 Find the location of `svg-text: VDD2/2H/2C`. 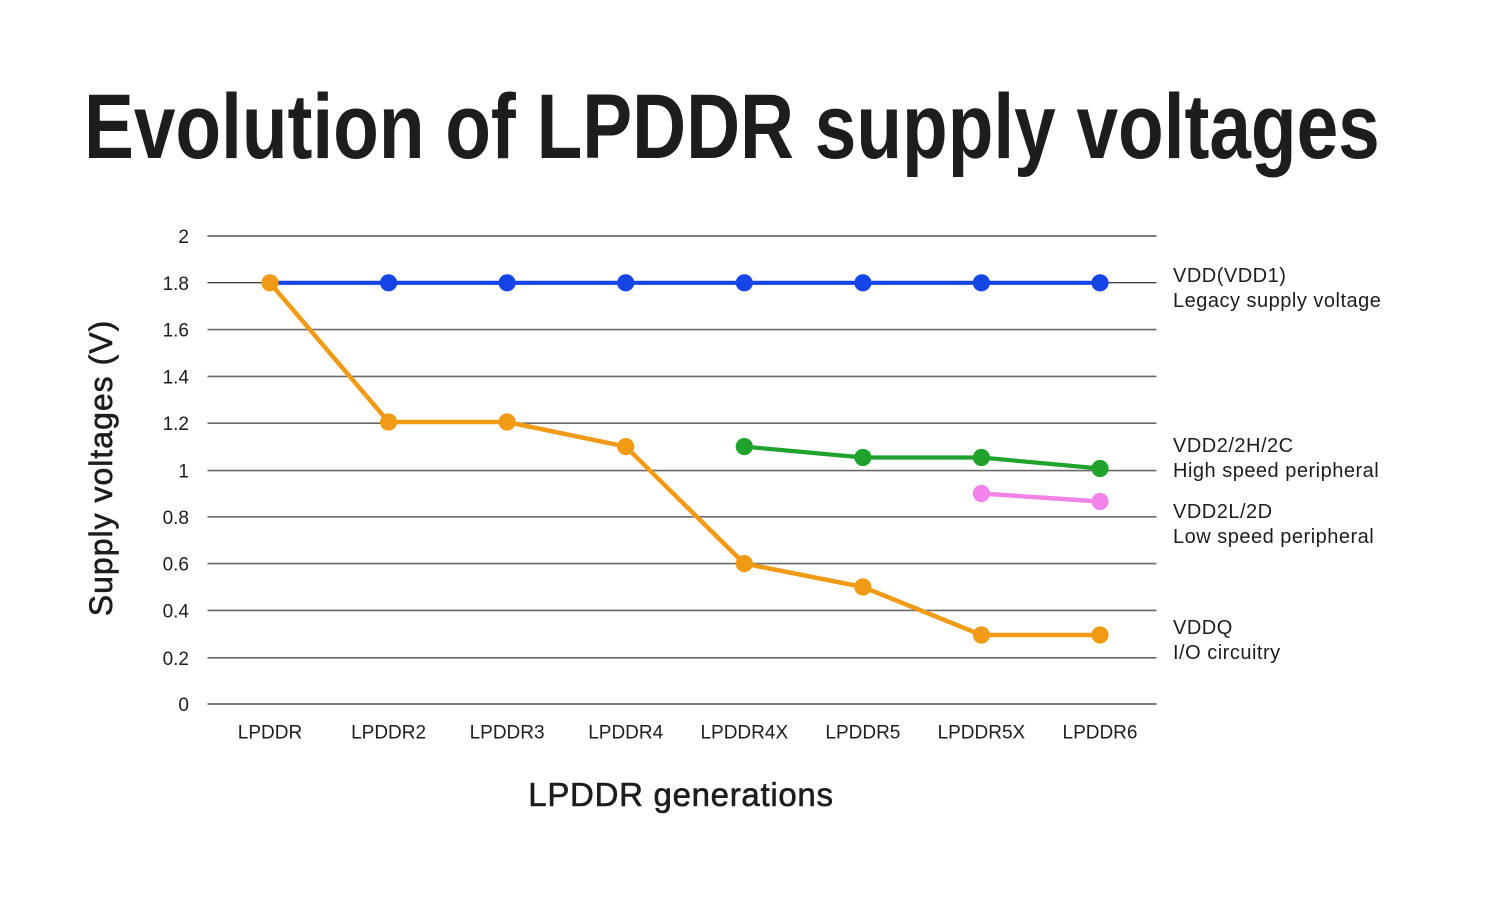

svg-text: VDD2/2H/2C is located at coordinates (1233, 446).